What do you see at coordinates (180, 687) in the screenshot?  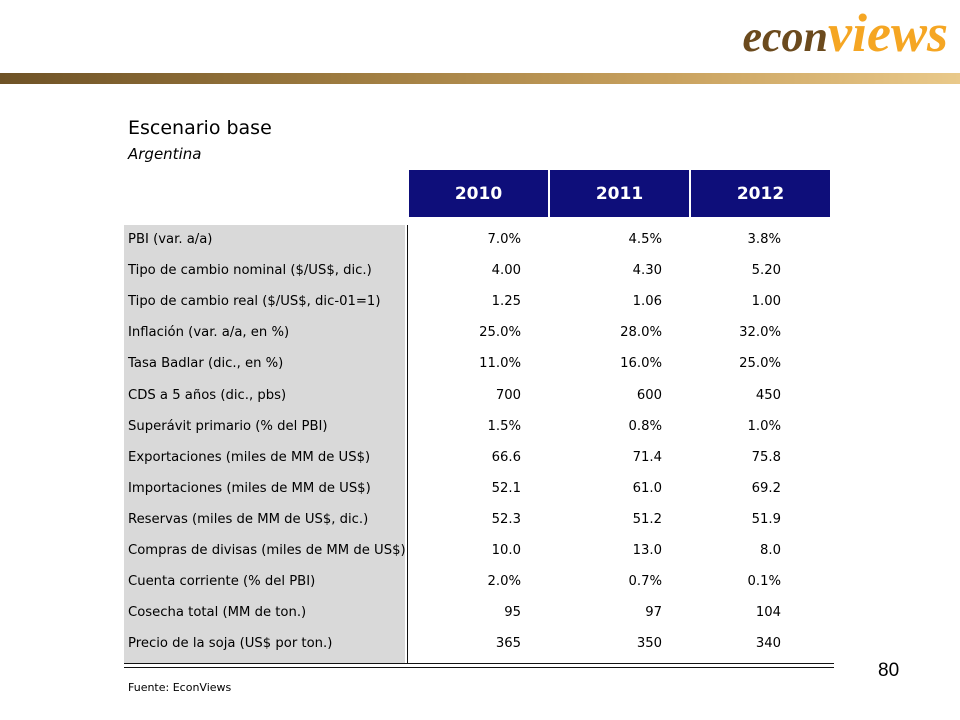 I see `source-note: Fuente: EconViews` at bounding box center [180, 687].